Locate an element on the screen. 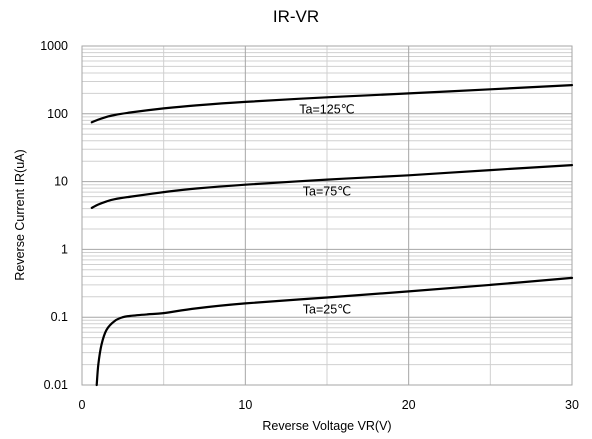  y-tick-label: 100 is located at coordinates (57, 114).